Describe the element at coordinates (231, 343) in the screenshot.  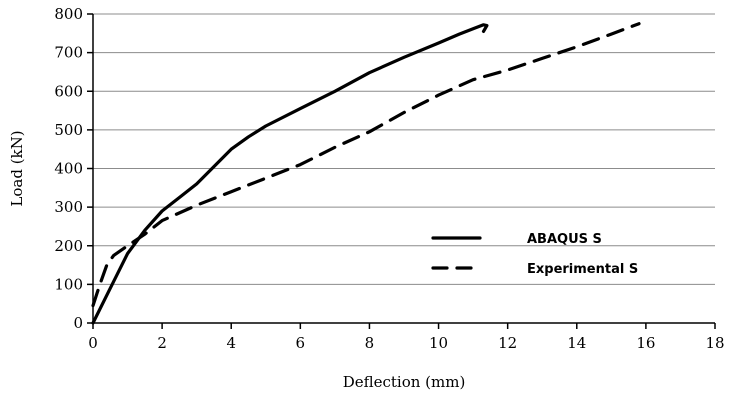
I see `x-tick-label: 4` at that location.